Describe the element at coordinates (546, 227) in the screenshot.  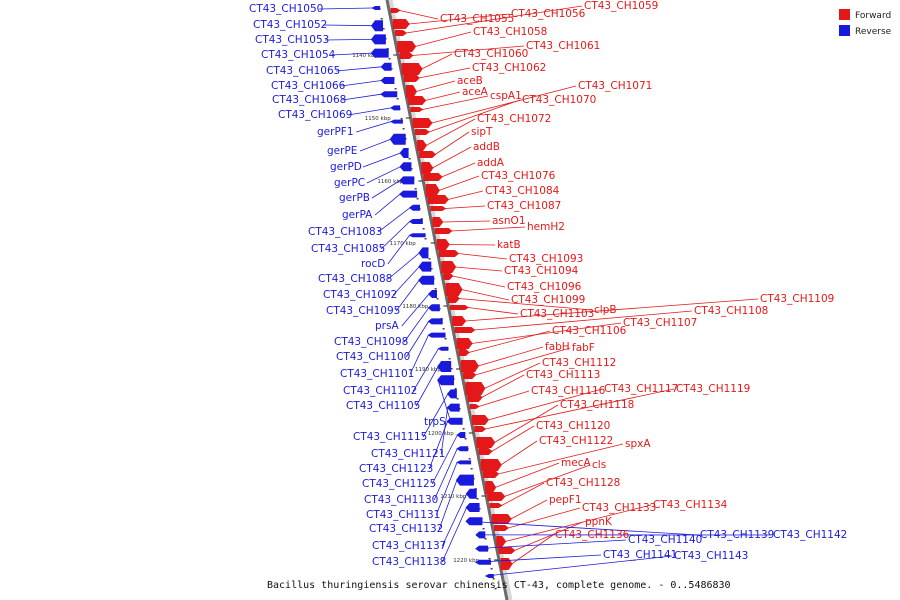
I see `forward-gene-label: hemH2` at that location.